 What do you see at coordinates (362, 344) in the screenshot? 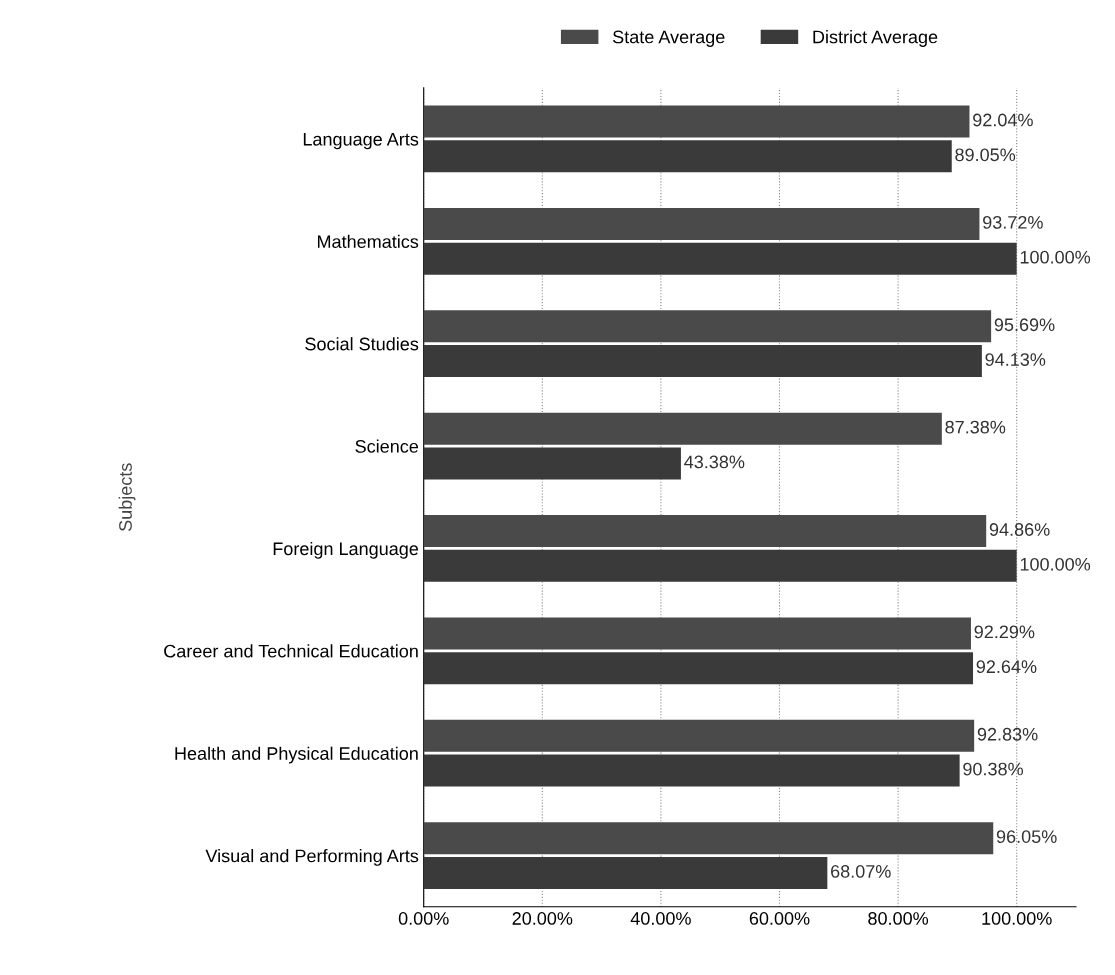
I see `y-tick-label: Social Studies` at bounding box center [362, 344].